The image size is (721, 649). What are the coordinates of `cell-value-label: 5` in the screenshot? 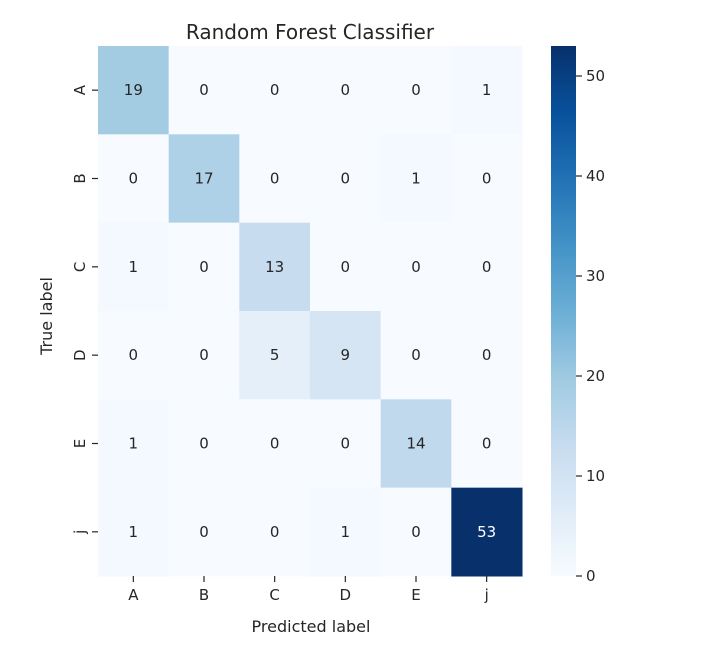 It's located at (275, 355).